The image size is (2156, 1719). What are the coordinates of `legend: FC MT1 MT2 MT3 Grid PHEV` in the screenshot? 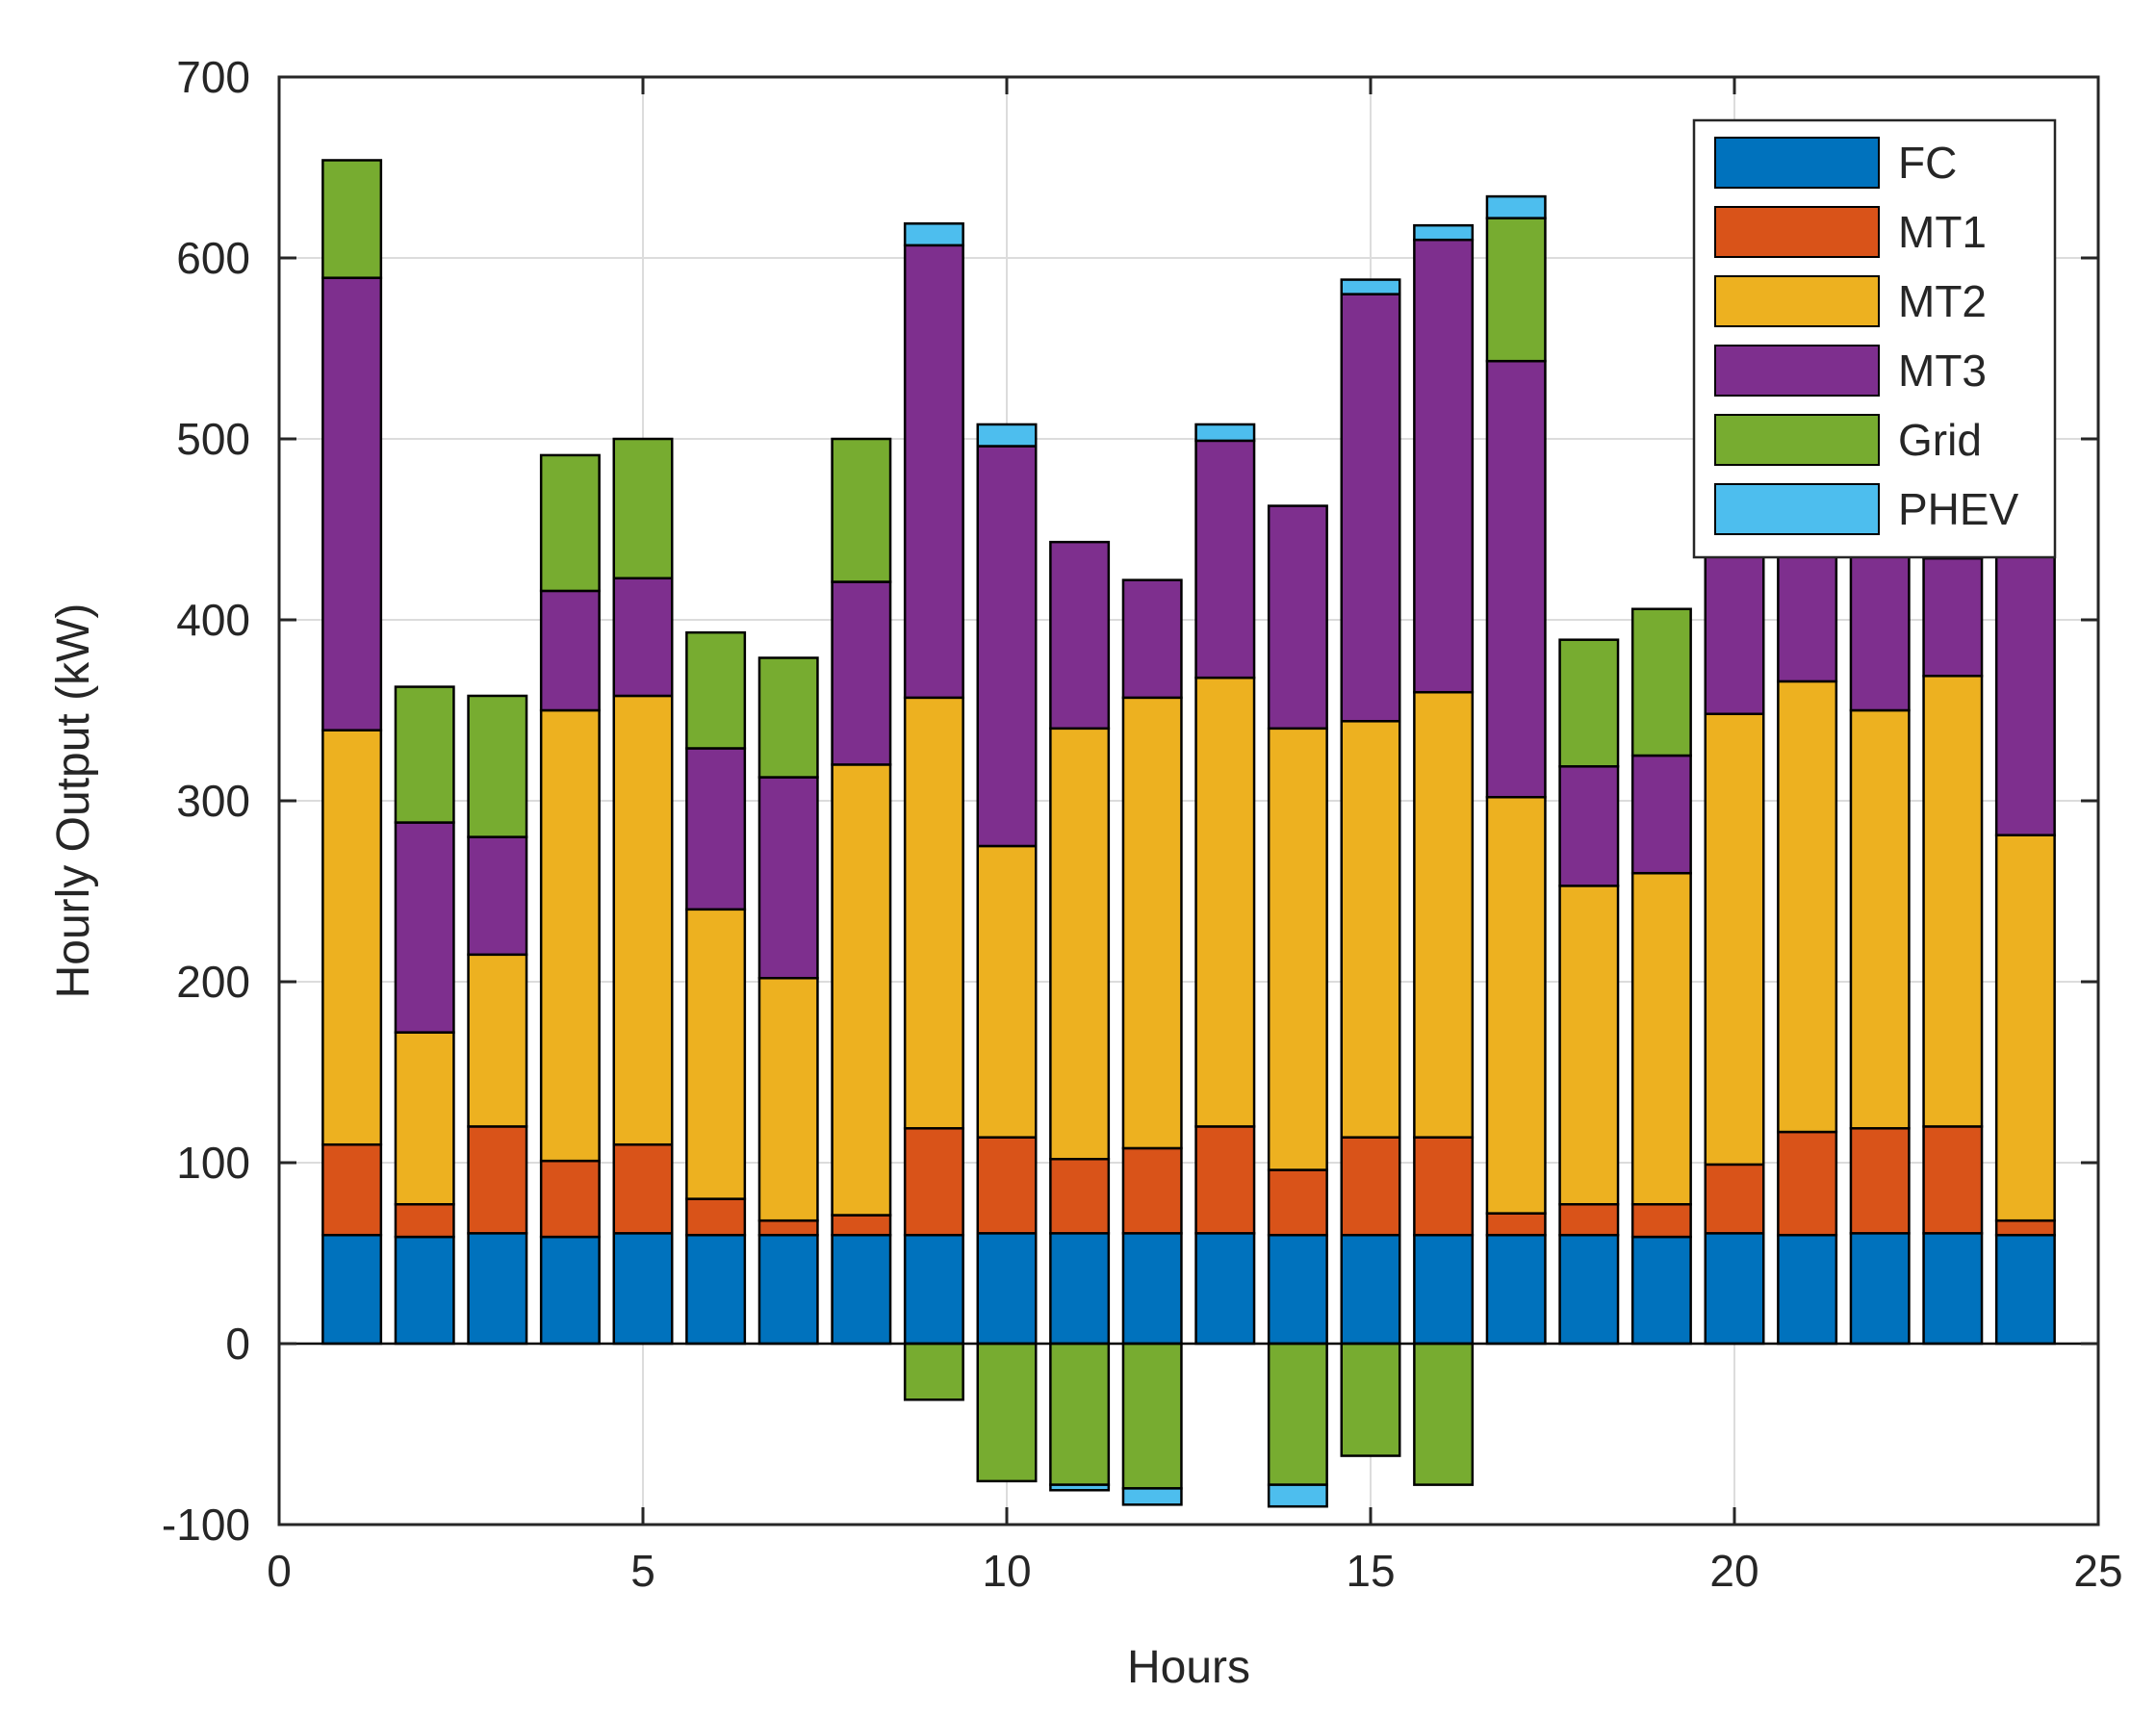 It's located at (1874, 338).